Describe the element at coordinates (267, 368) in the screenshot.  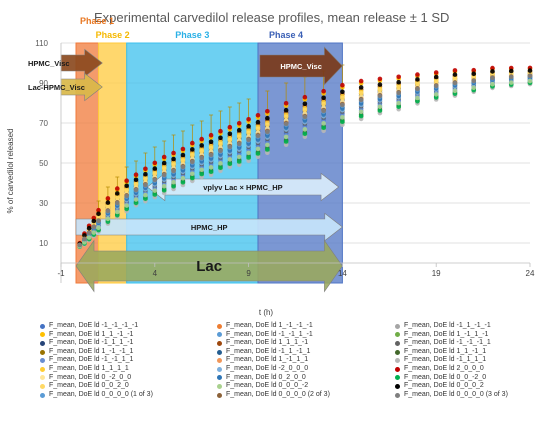
I see `legend-label: F_mean, DoE ld -2_0_0_0` at that location.